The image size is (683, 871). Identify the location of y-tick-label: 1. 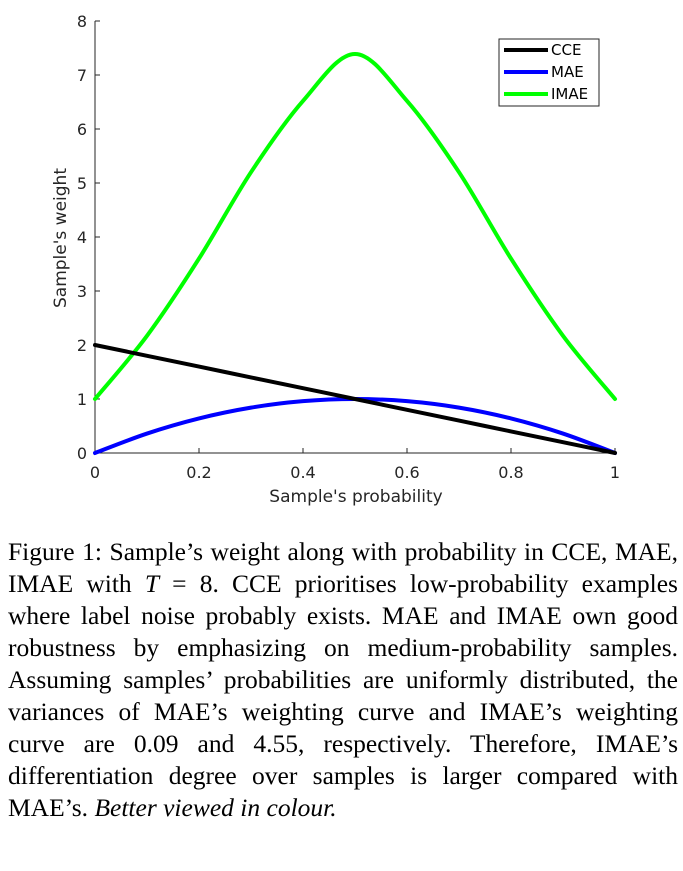
(82, 399).